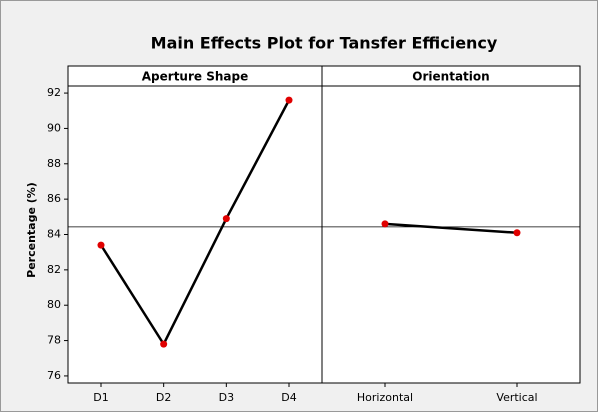  What do you see at coordinates (54, 92) in the screenshot?
I see `y-tick-label: 92` at bounding box center [54, 92].